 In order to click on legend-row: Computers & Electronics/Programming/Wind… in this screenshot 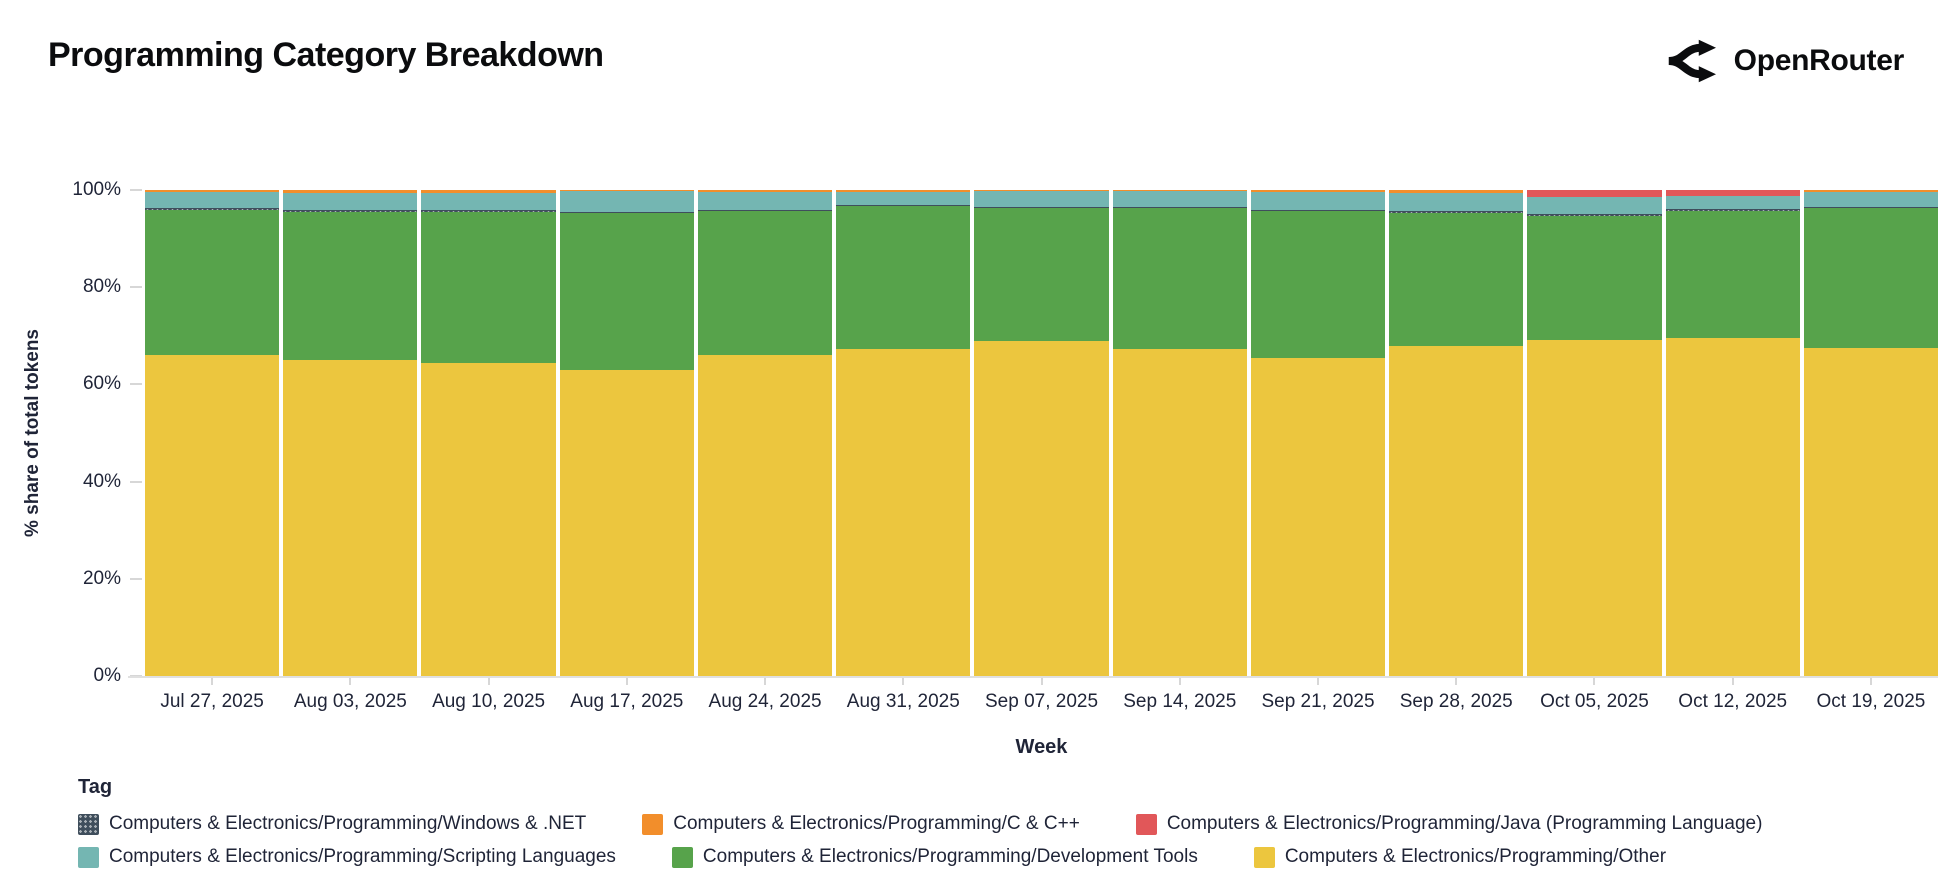, I will do `click(920, 824)`.